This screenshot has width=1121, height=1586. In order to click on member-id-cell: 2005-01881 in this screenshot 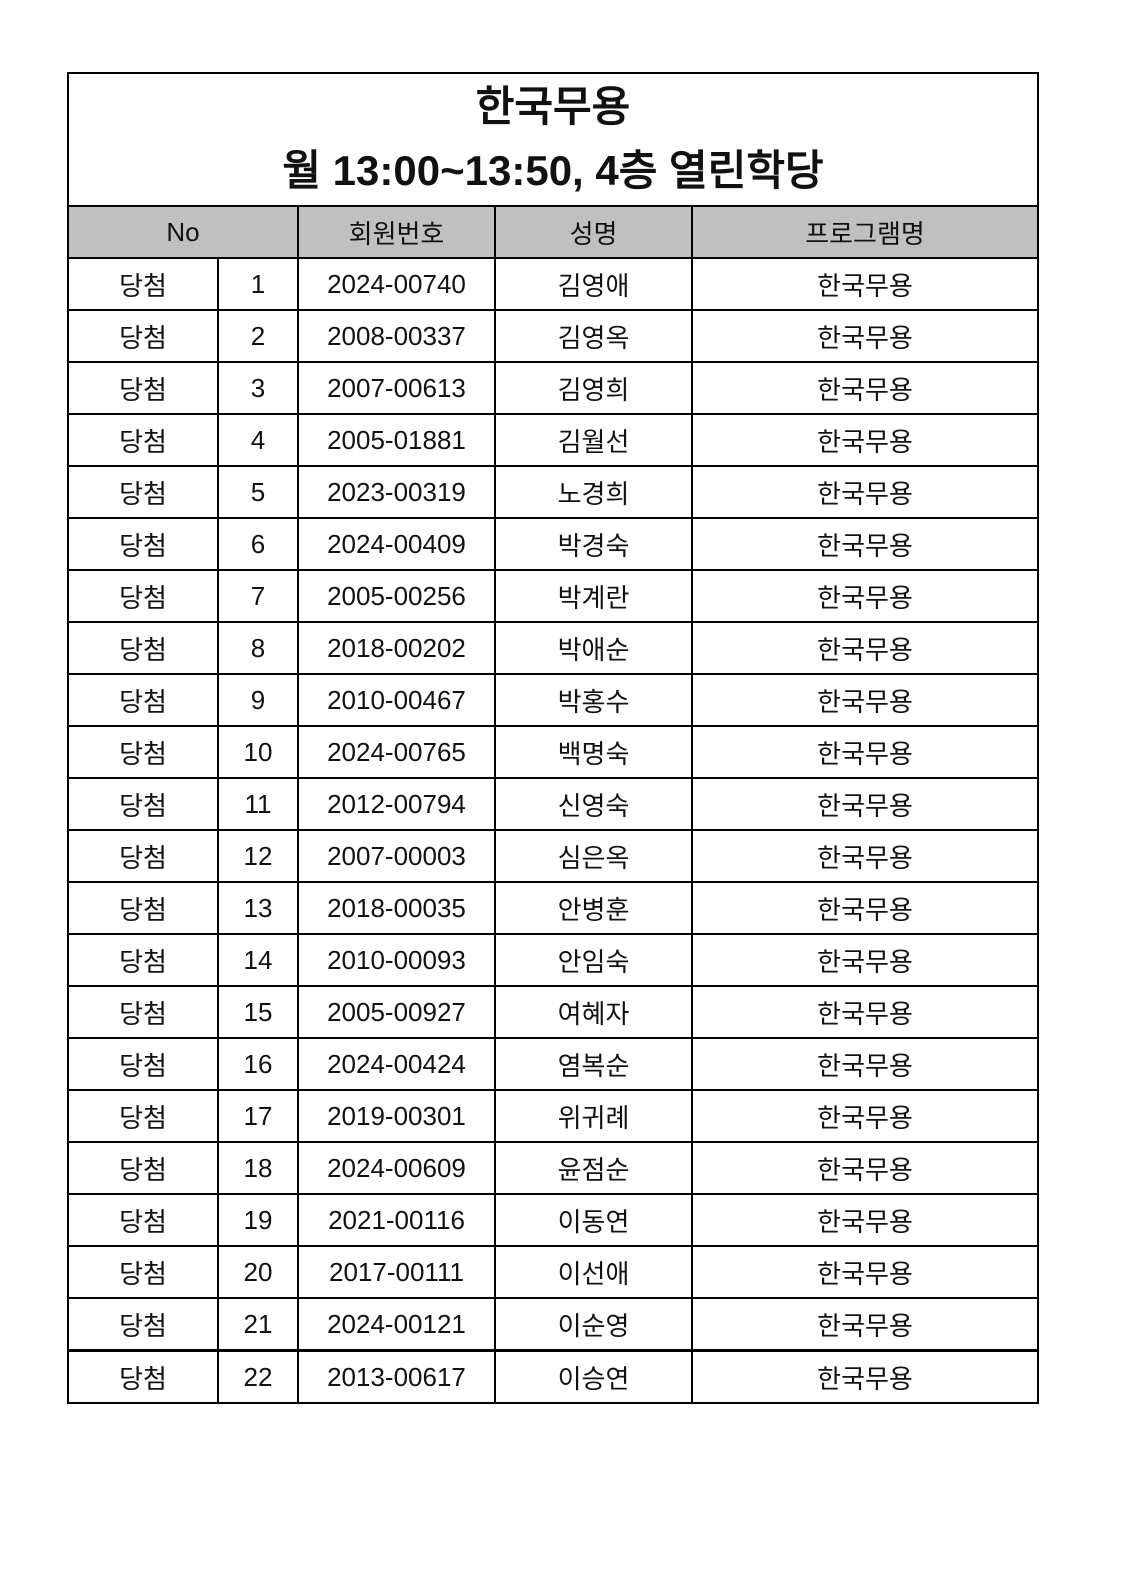, I will do `click(396, 440)`.